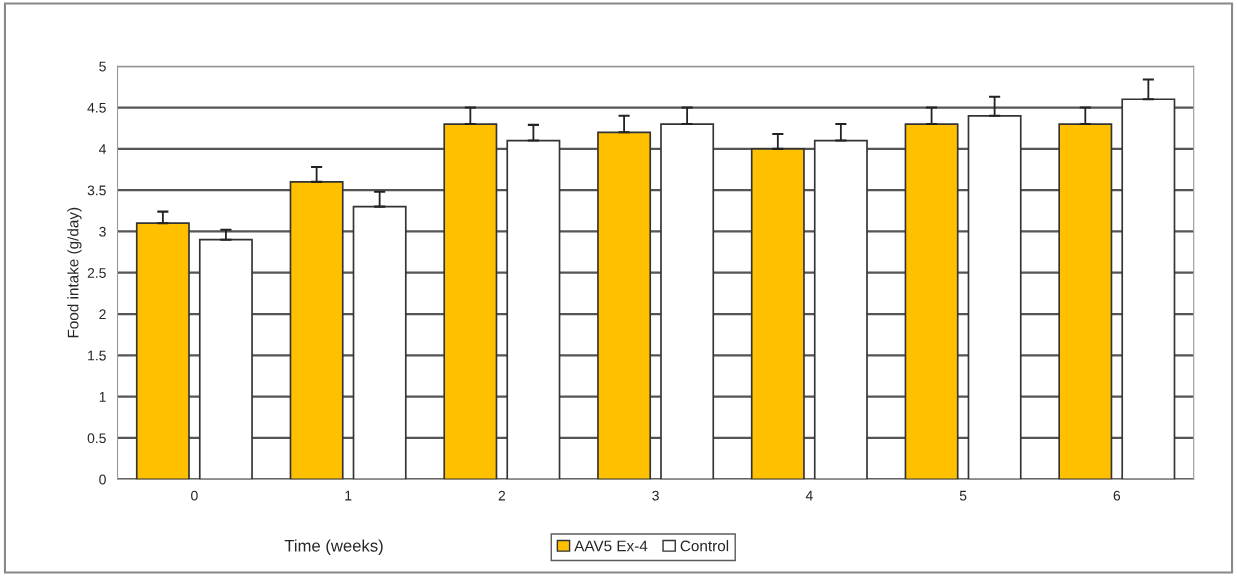  Describe the element at coordinates (194, 495) in the screenshot. I see `x-tick-label: 0` at that location.